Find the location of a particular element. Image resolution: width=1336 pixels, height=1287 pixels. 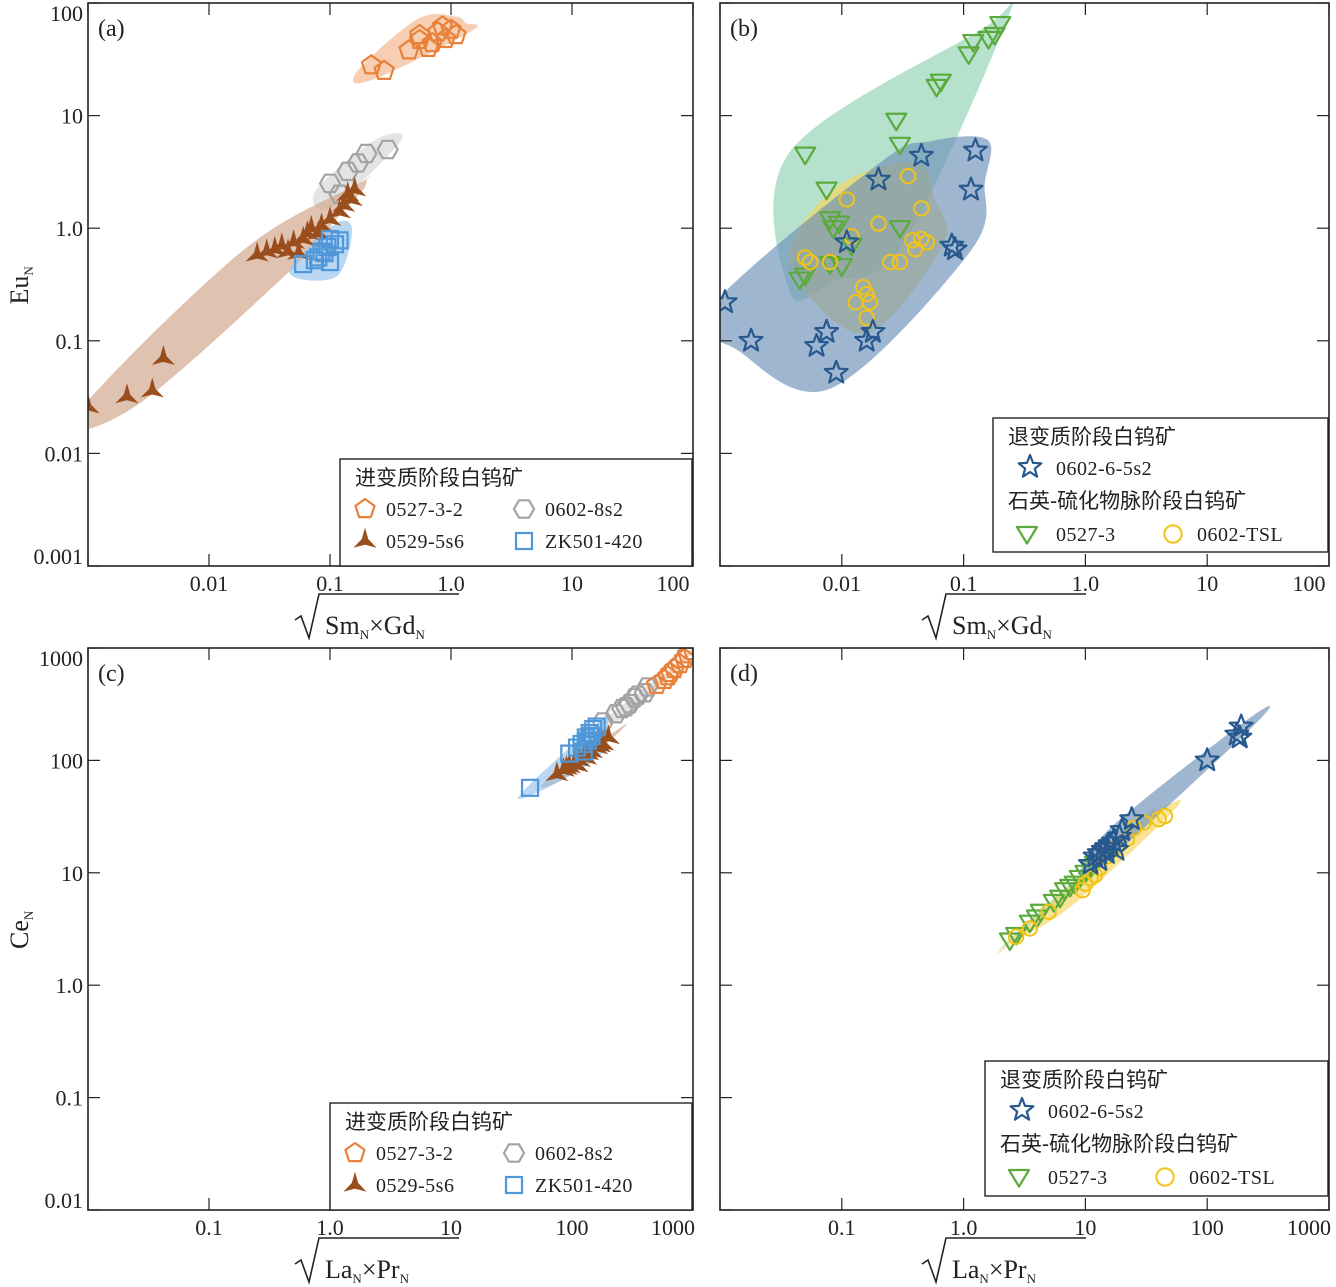

y-tick-label: 0.1 is located at coordinates (70, 1098).